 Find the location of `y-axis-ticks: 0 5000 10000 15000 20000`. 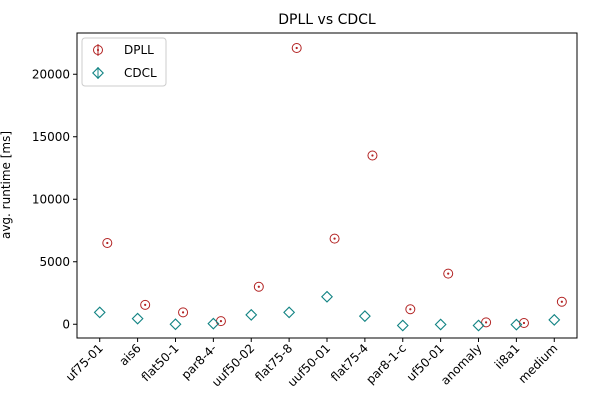

y-axis-ticks: 0 5000 10000 15000 20000 is located at coordinates (54, 199).